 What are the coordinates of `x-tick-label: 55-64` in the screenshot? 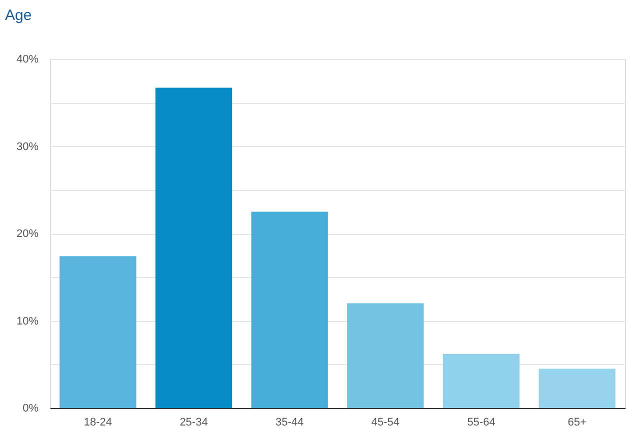 It's located at (481, 422).